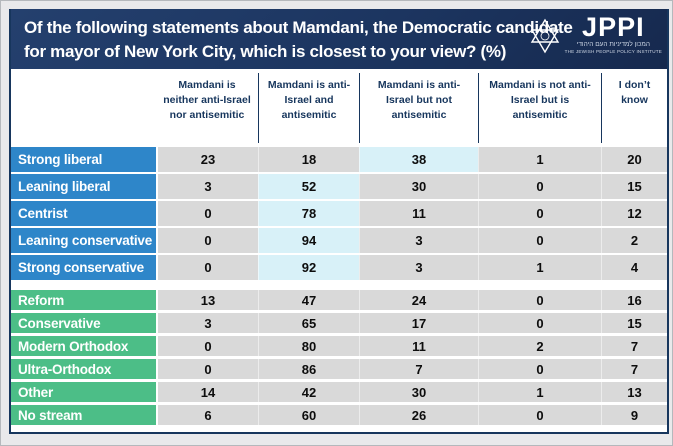 The height and width of the screenshot is (446, 673). What do you see at coordinates (308, 186) in the screenshot?
I see `value-cell: 52` at bounding box center [308, 186].